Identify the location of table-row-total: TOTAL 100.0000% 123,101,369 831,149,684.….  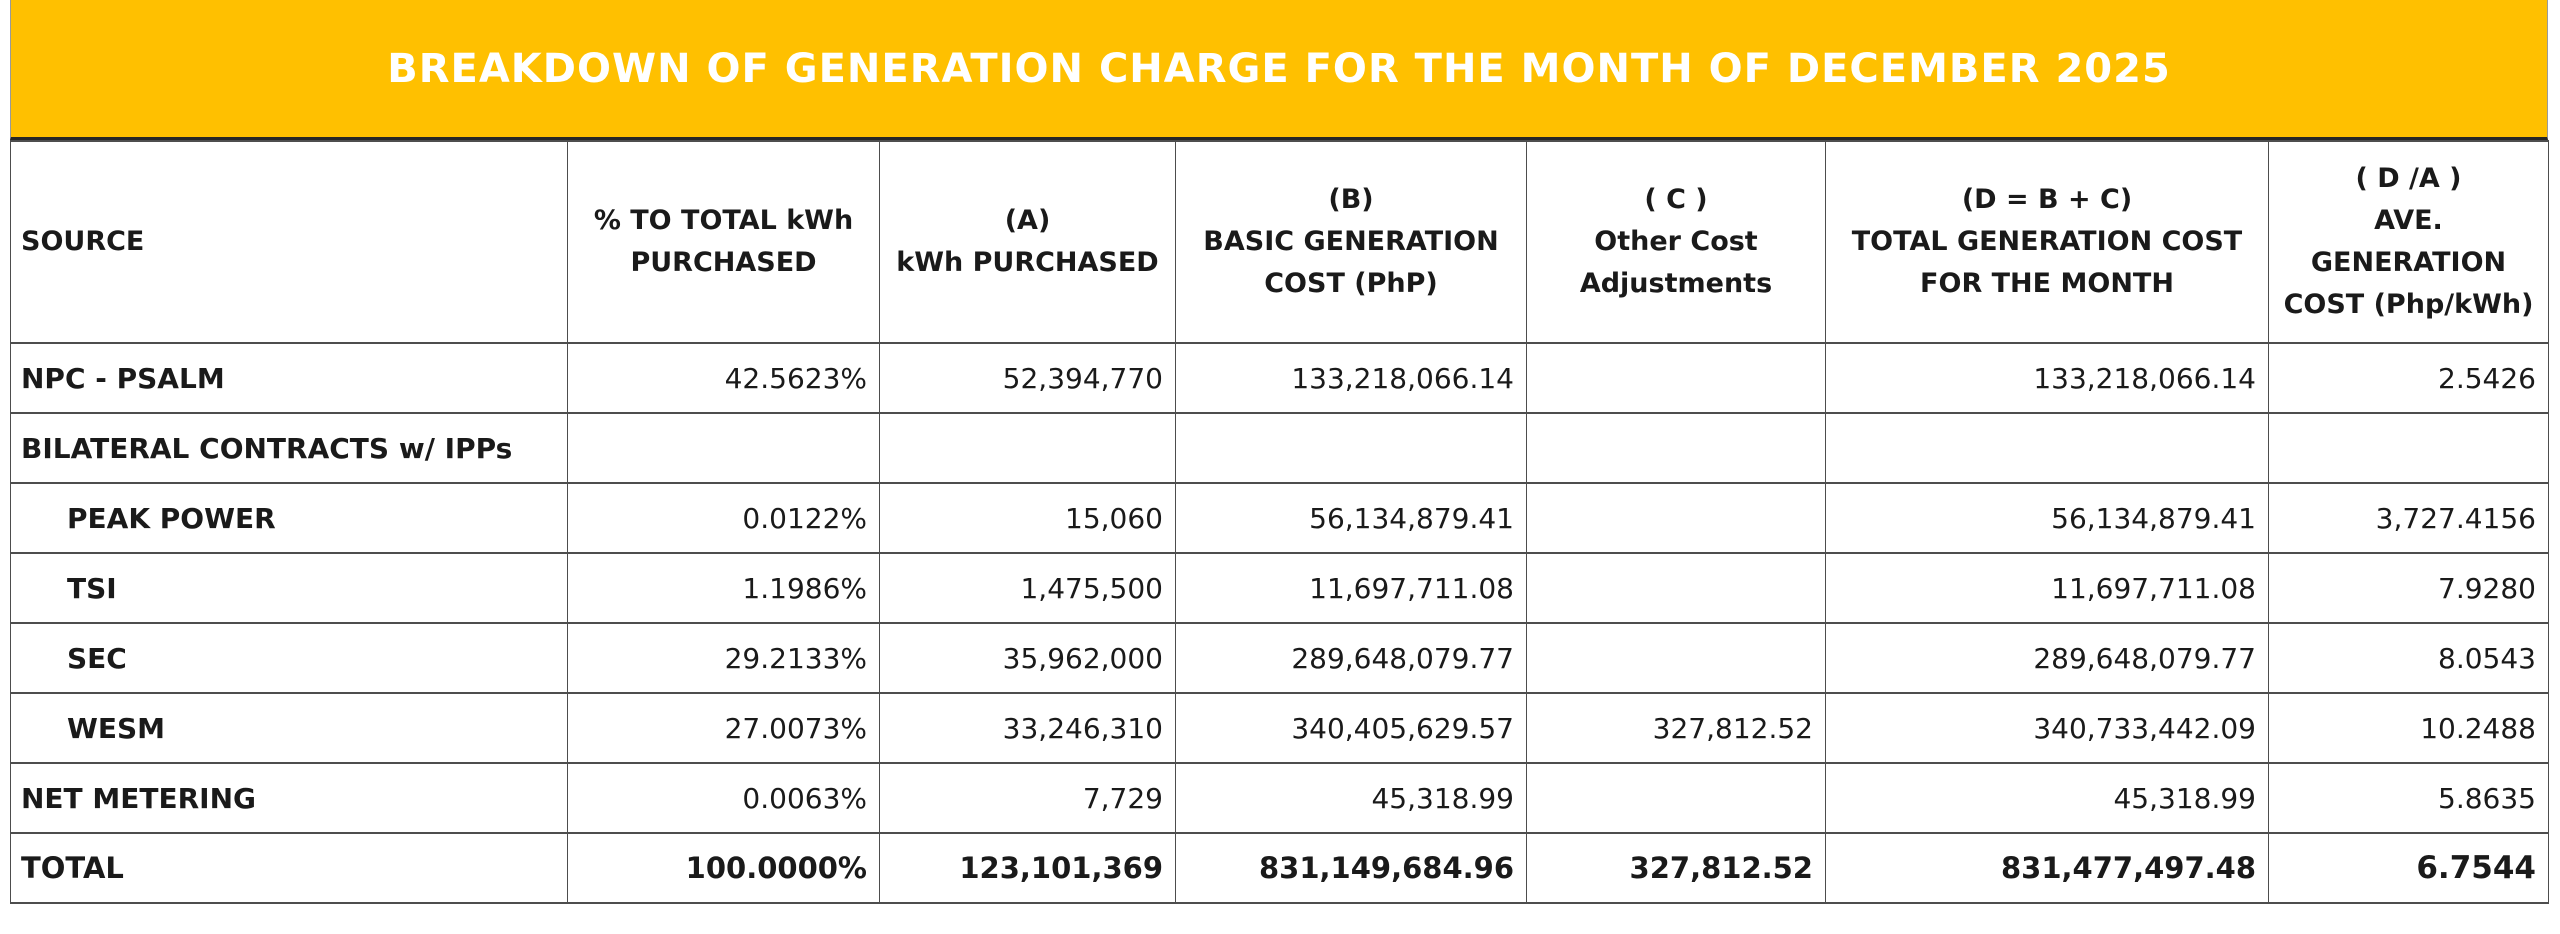
(1279, 868).